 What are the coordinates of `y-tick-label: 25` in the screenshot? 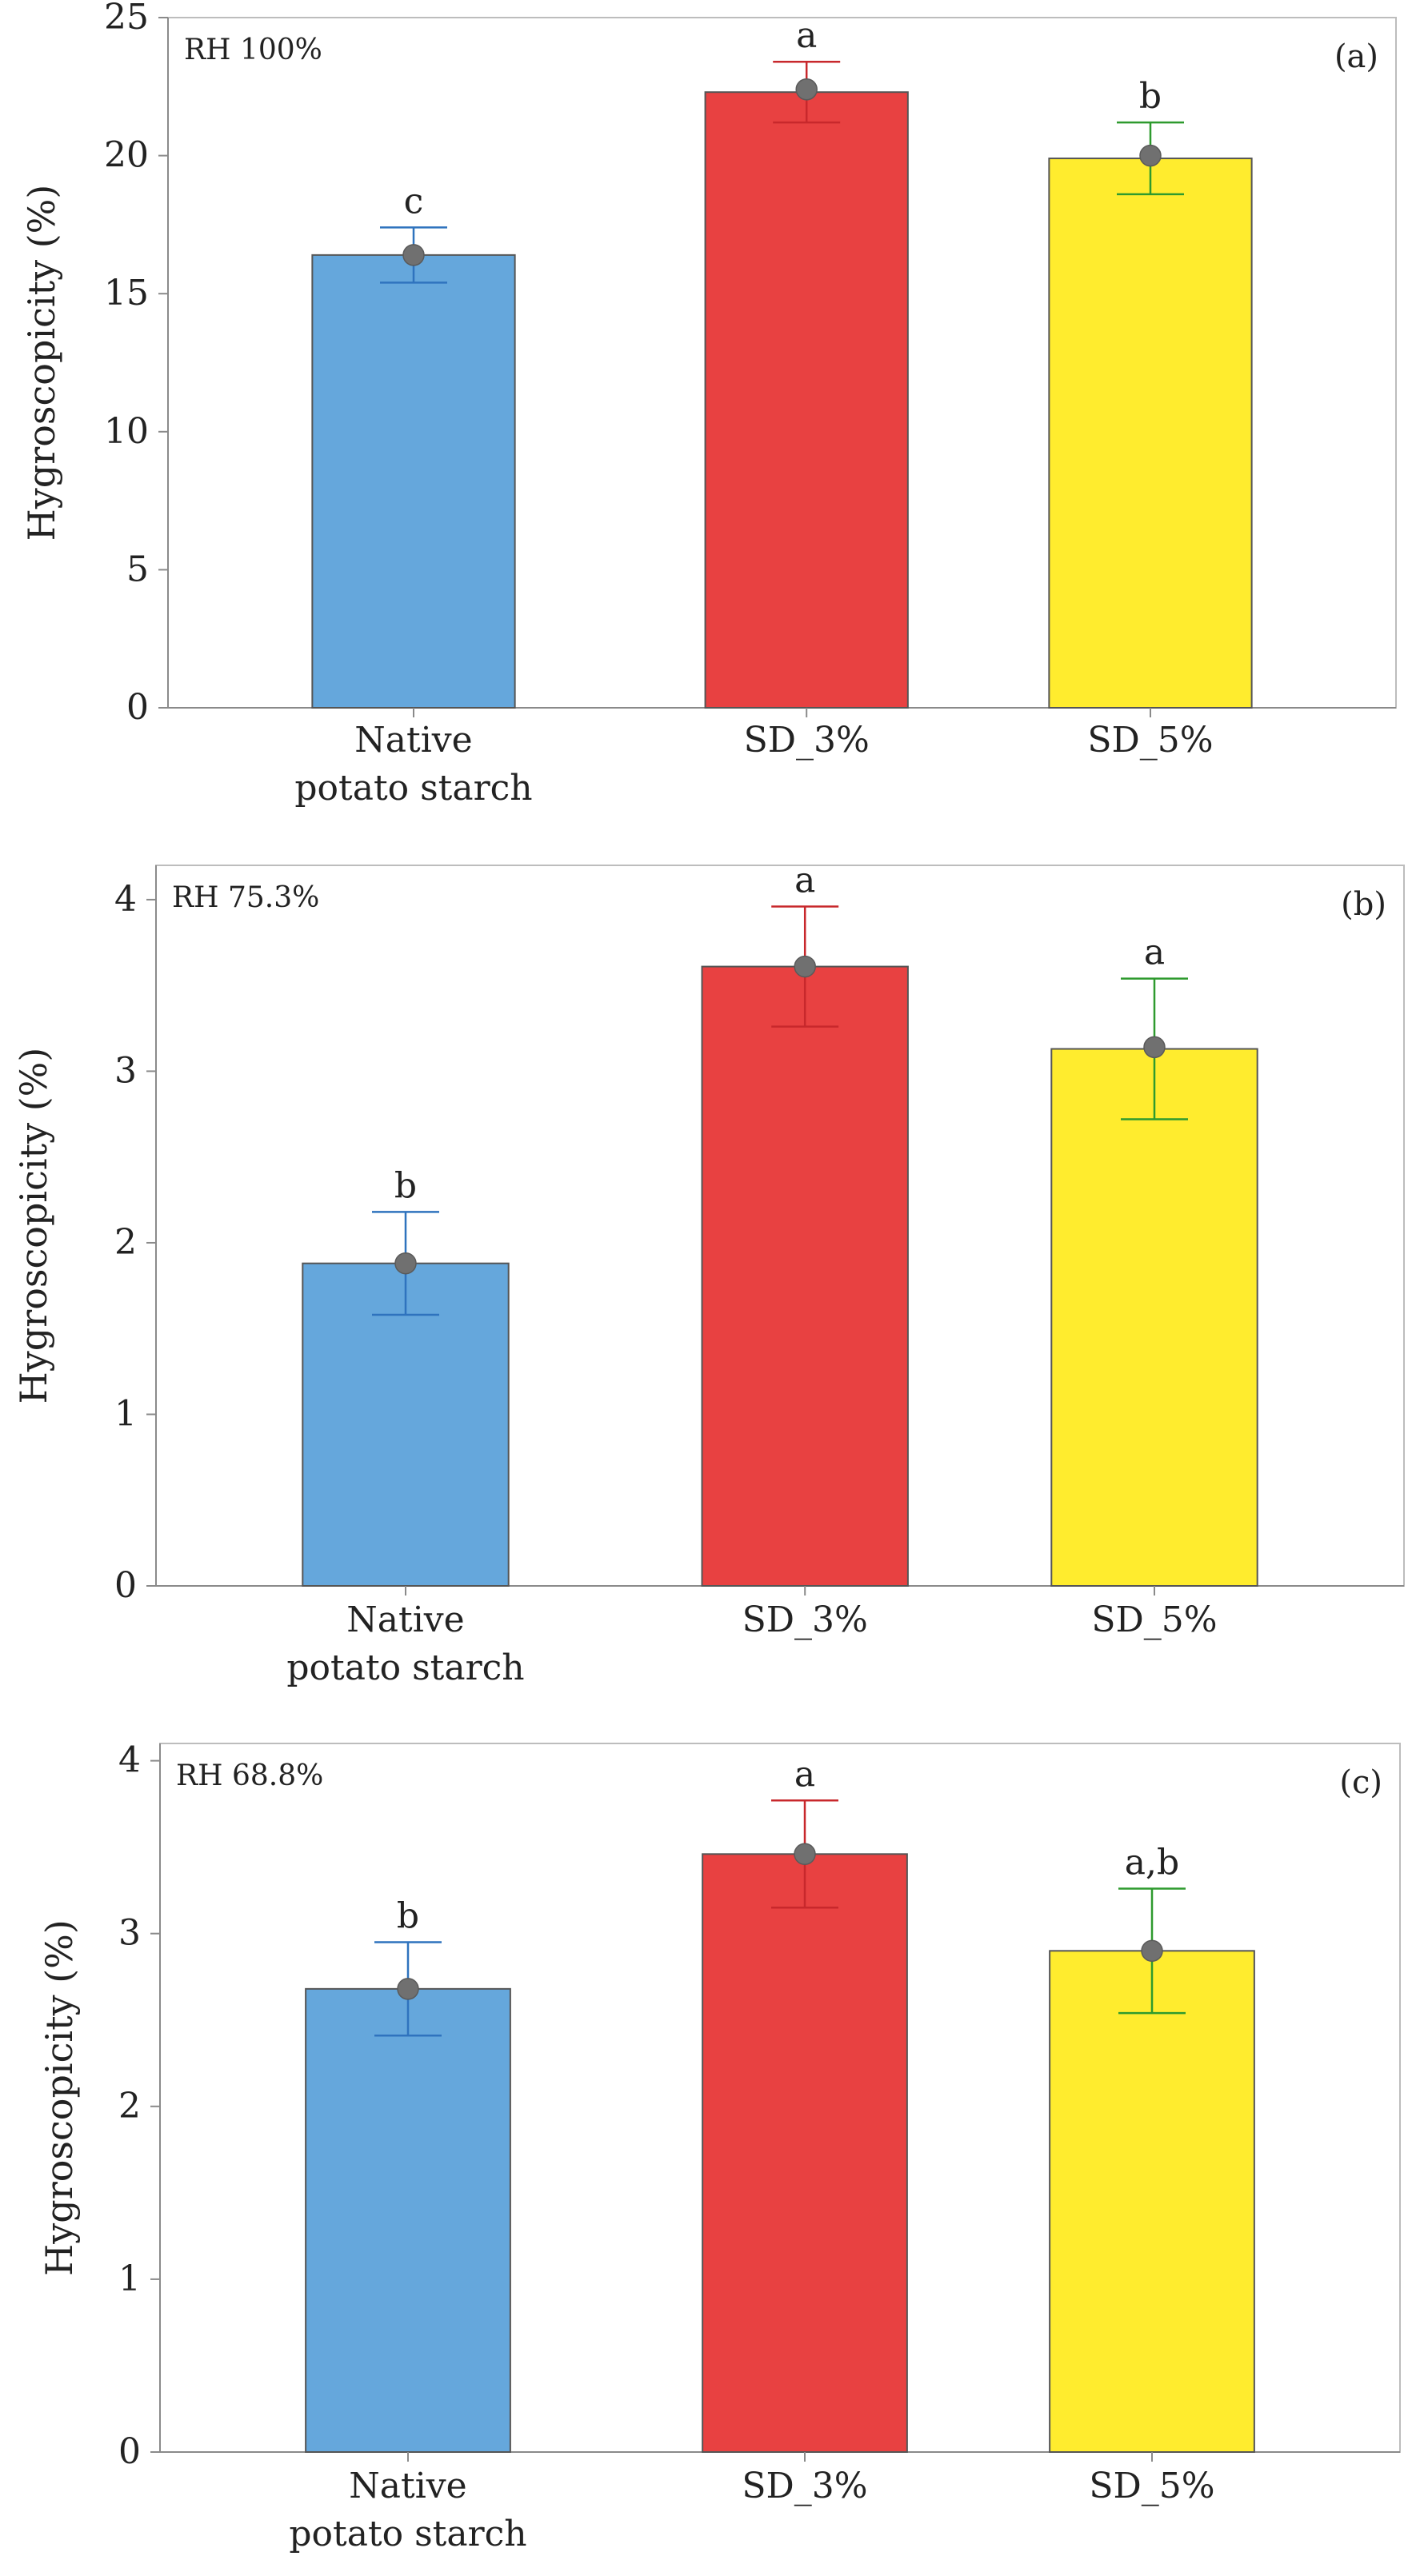 It's located at (126, 19).